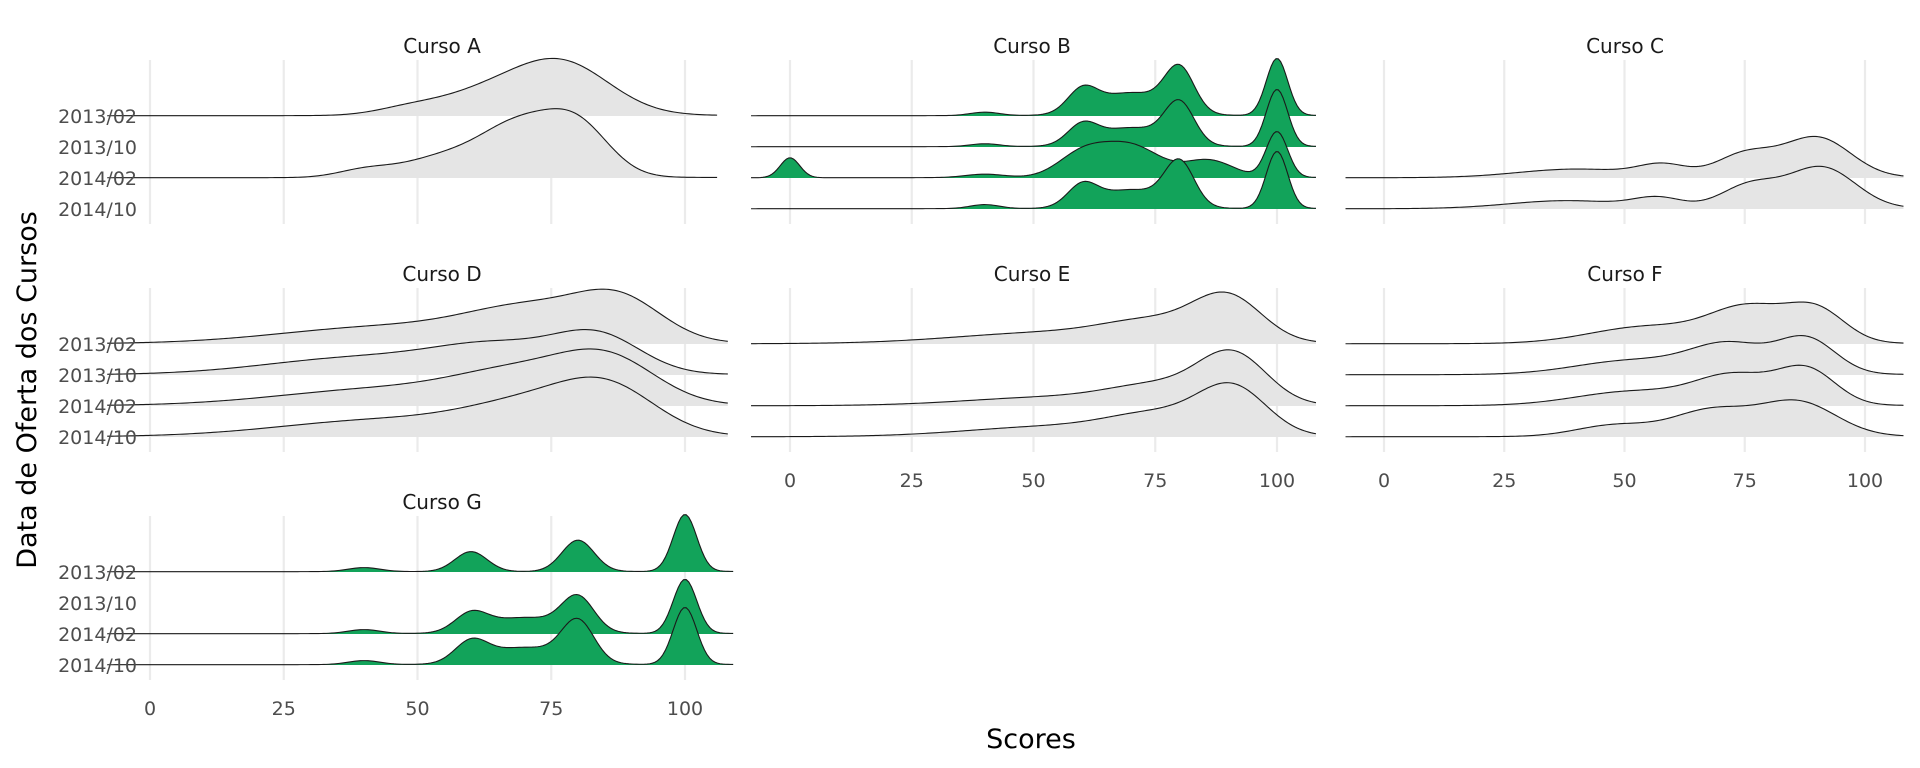 This screenshot has width=1920, height=768. Describe the element at coordinates (1625, 46) in the screenshot. I see `strip-title: Curso C` at that location.